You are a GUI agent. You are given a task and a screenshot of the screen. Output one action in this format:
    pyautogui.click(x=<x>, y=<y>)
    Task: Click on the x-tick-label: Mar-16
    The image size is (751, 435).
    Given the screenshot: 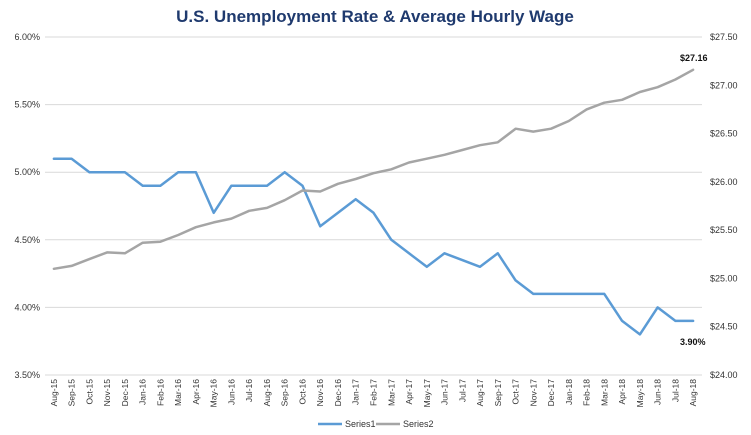 What is the action you would take?
    pyautogui.click(x=178, y=392)
    